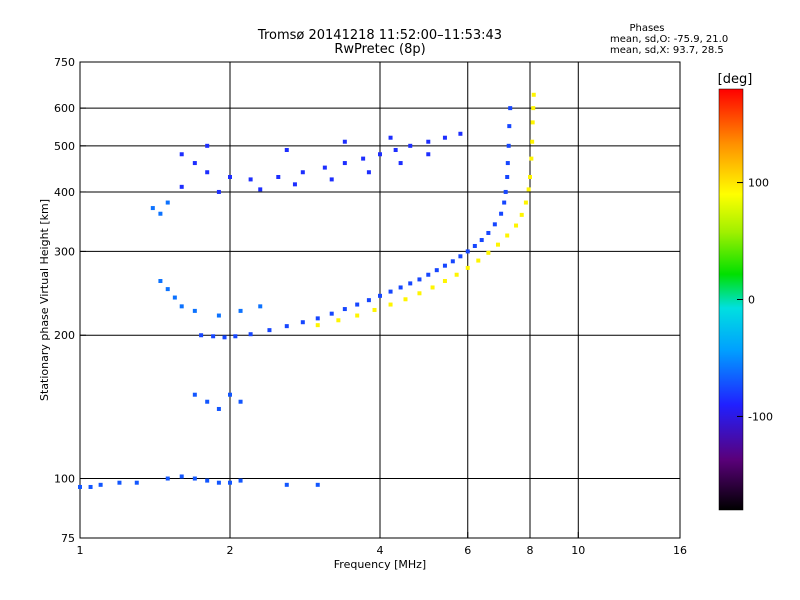 The width and height of the screenshot is (800, 600). Describe the element at coordinates (68, 538) in the screenshot. I see `y-tick-label: 75` at that location.